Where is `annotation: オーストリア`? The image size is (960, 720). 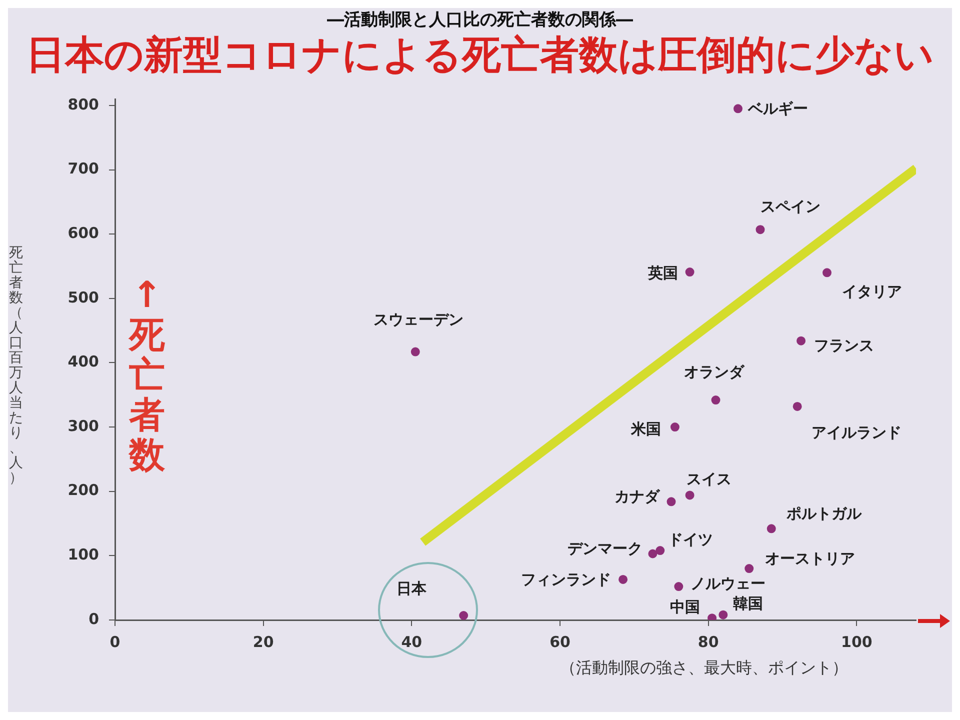 annotation: オーストリア is located at coordinates (810, 558).